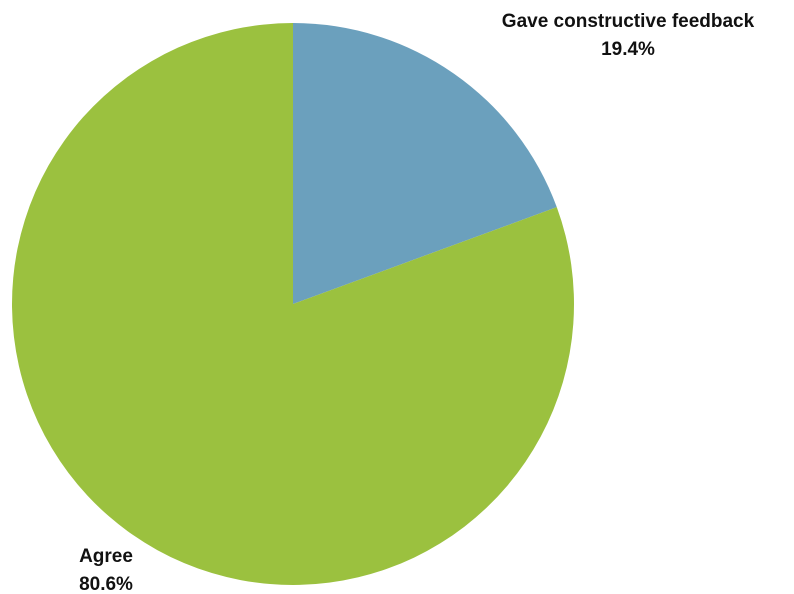  What do you see at coordinates (106, 584) in the screenshot?
I see `slice-label-agree-value: 80.6%` at bounding box center [106, 584].